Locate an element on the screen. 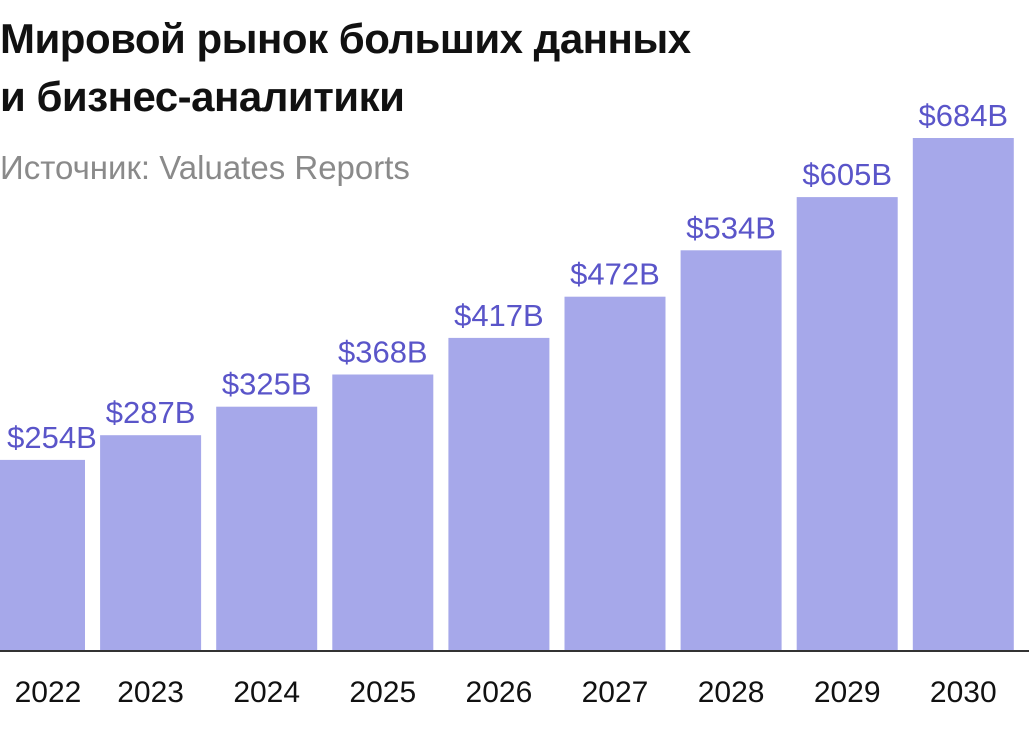 This screenshot has width=1029, height=730. bar-2022 is located at coordinates (42, 554).